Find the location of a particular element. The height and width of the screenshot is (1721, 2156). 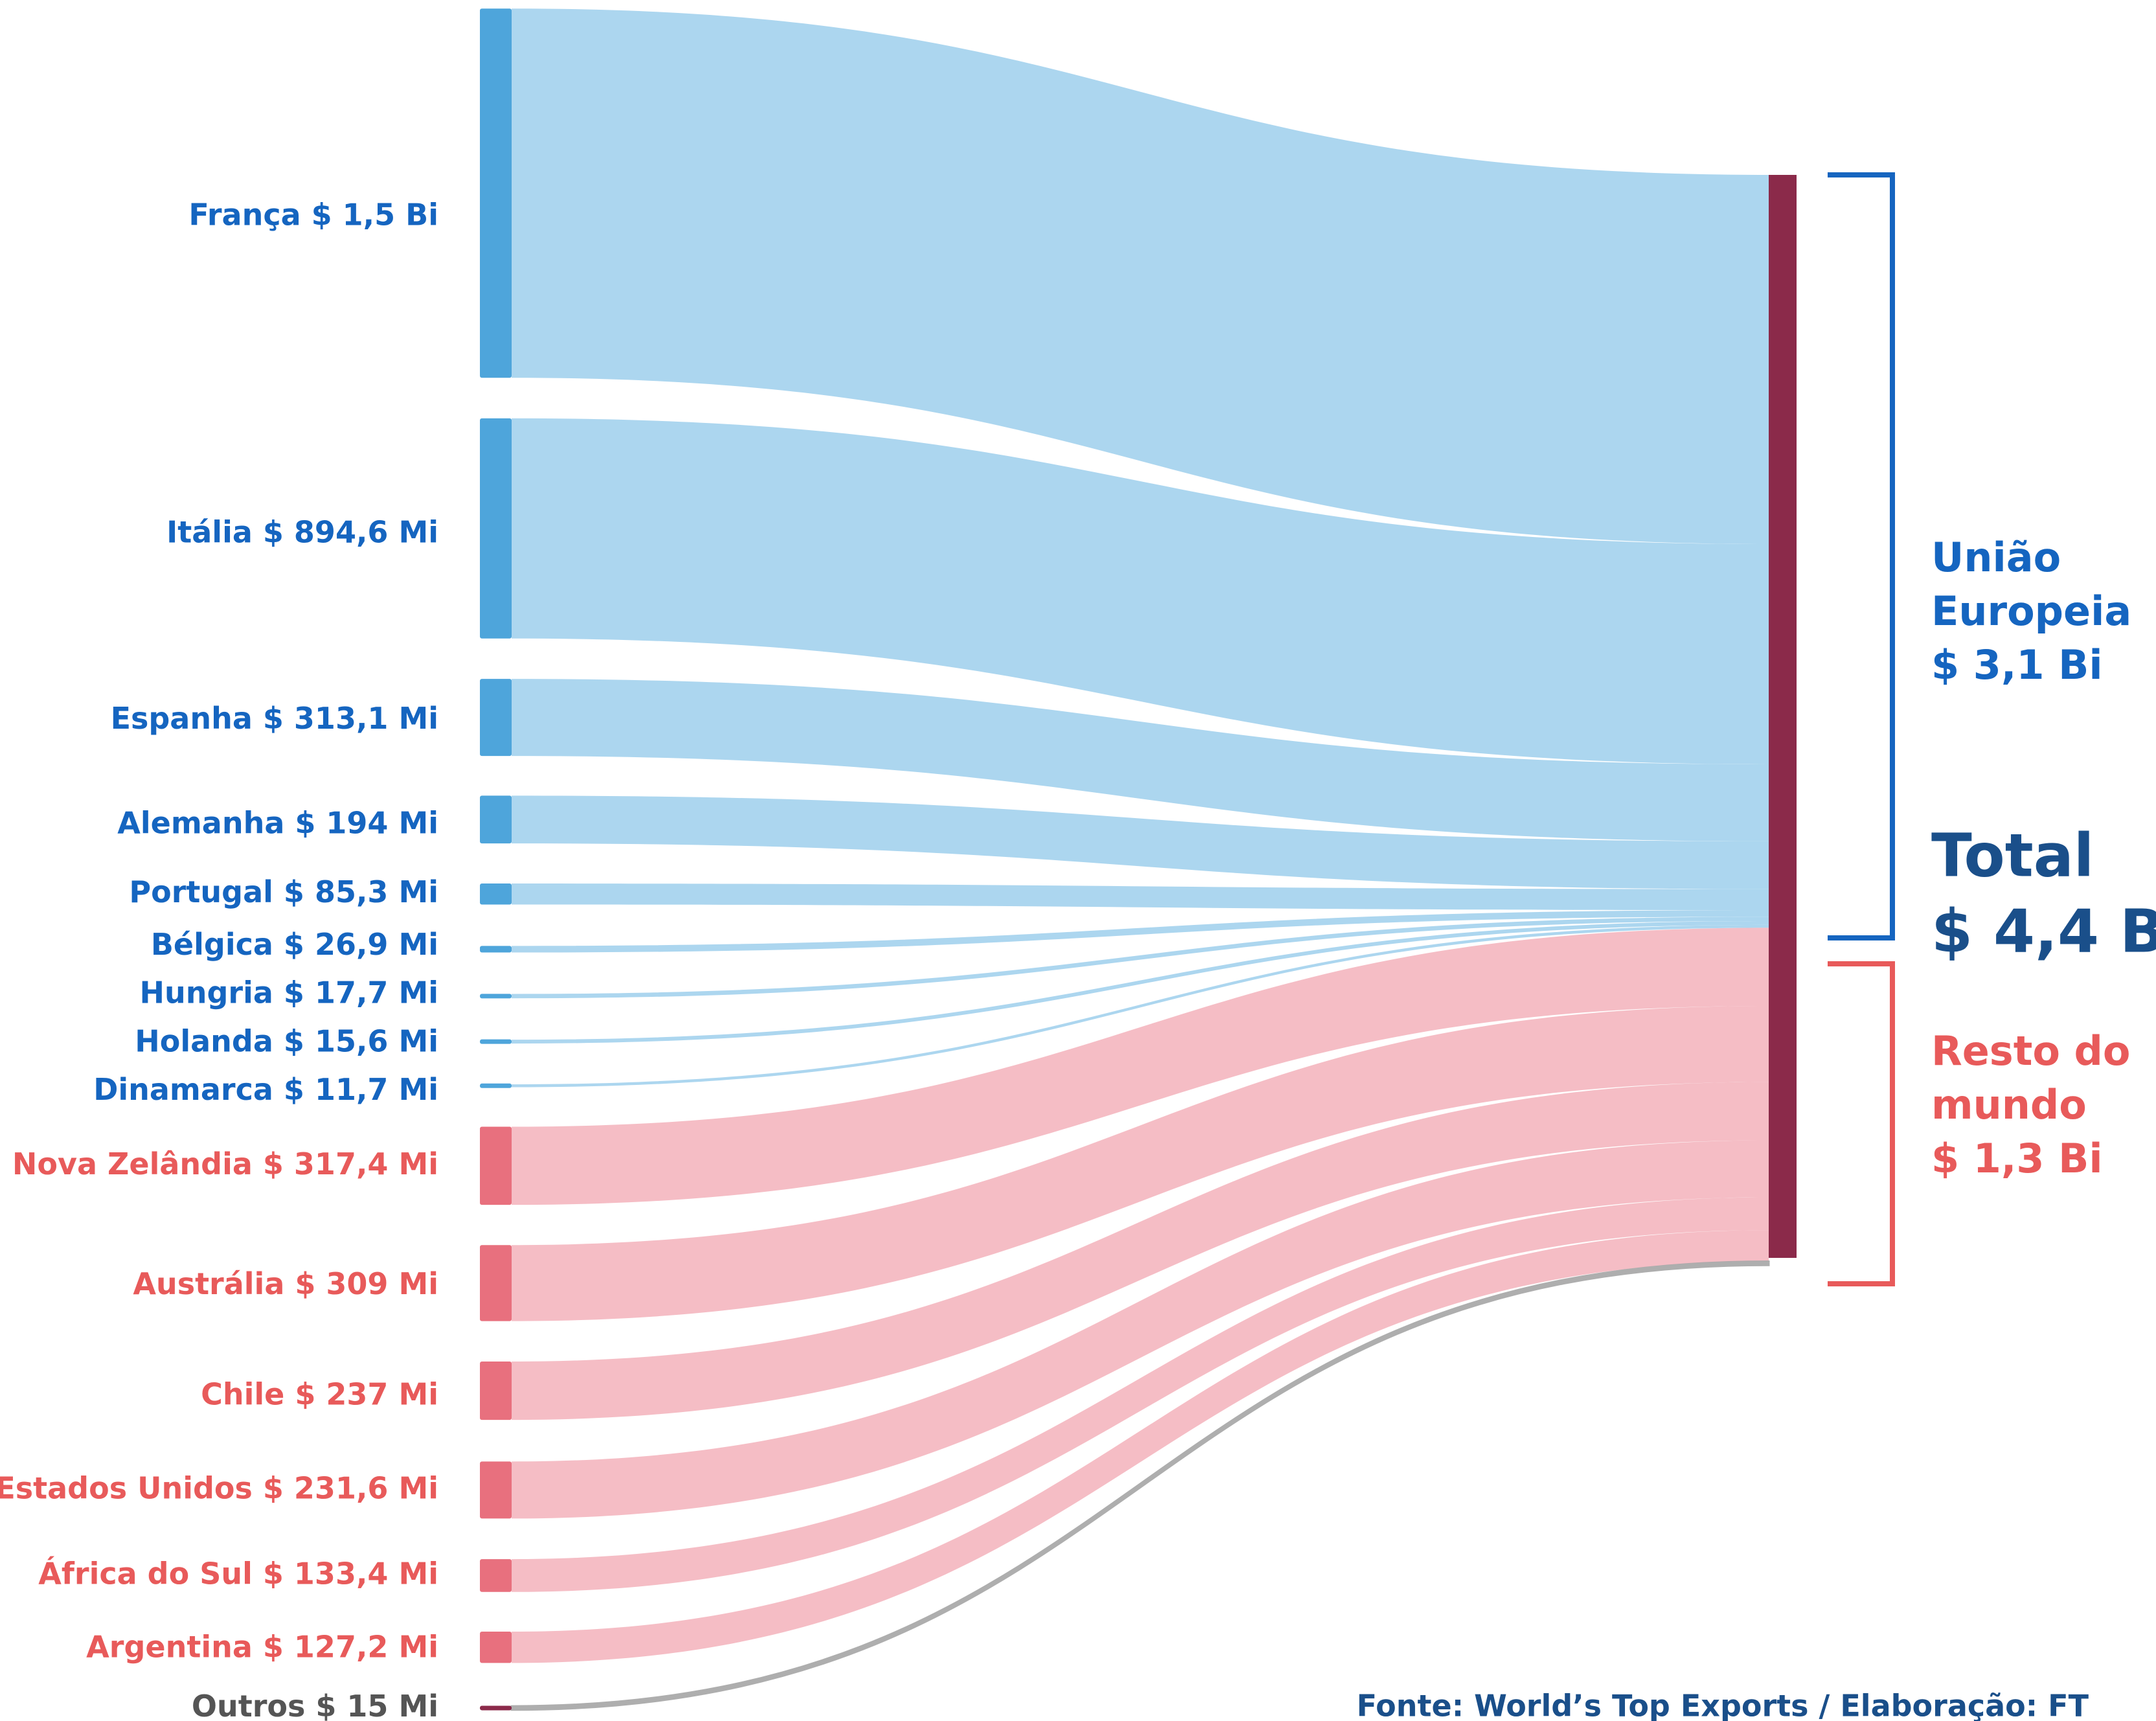

source-label: Estados Unidos $ 231,6 Mi is located at coordinates (219, 1487).